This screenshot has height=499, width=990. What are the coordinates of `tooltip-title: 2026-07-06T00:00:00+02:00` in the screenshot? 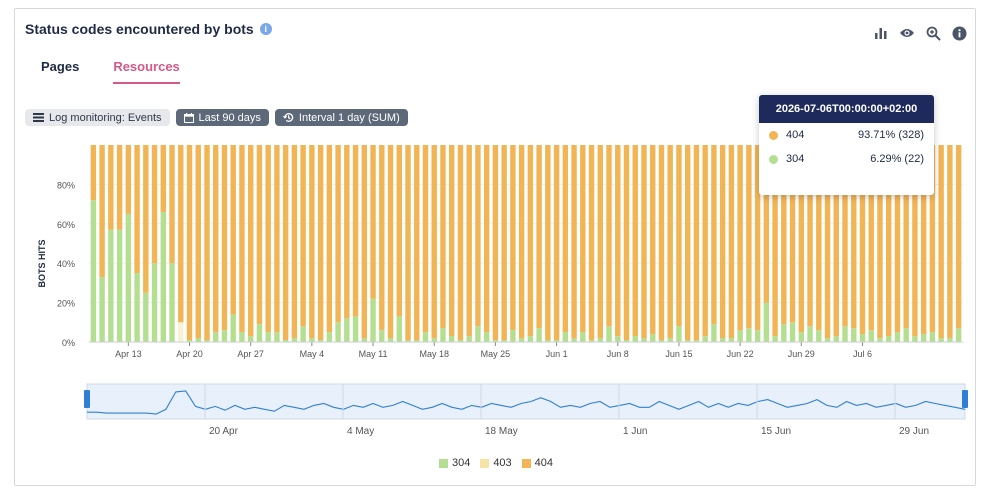 It's located at (846, 109).